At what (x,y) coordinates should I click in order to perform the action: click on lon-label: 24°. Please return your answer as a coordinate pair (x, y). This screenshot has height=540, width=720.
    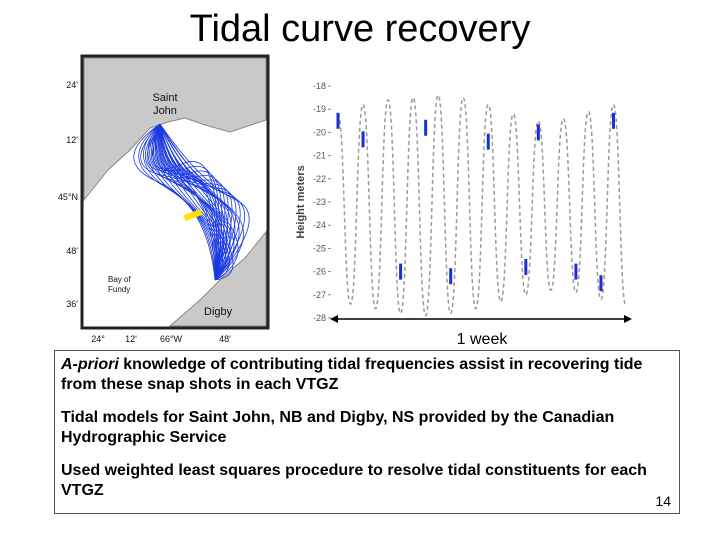
    Looking at the image, I should click on (98, 339).